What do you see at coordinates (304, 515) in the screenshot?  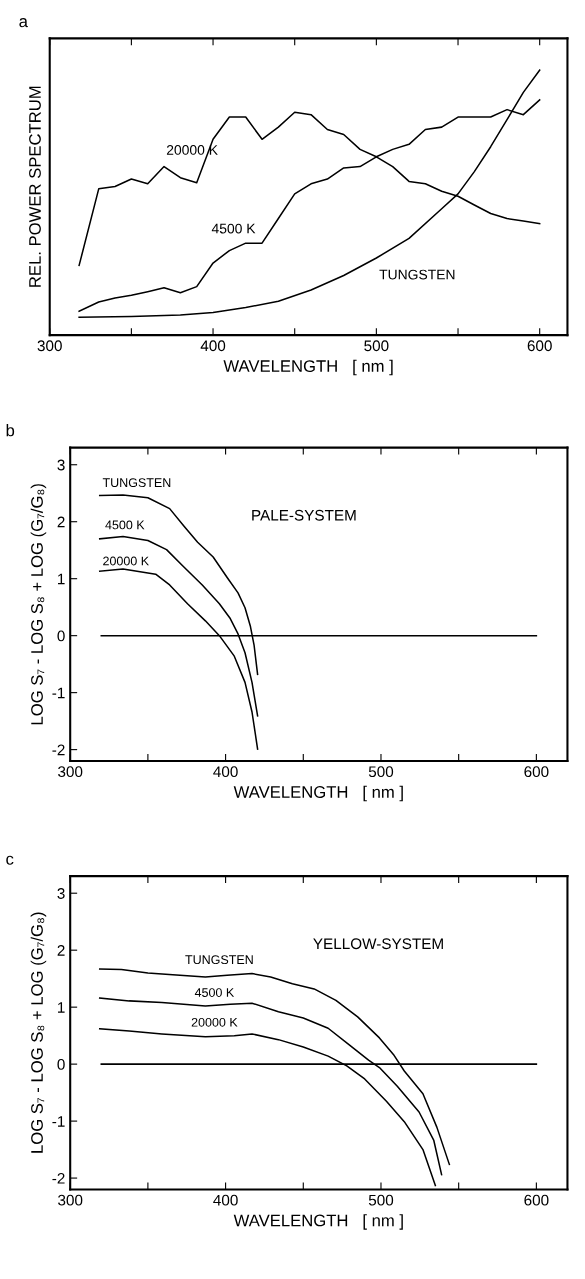 I see `annotation: PALE-SYSTEM` at bounding box center [304, 515].